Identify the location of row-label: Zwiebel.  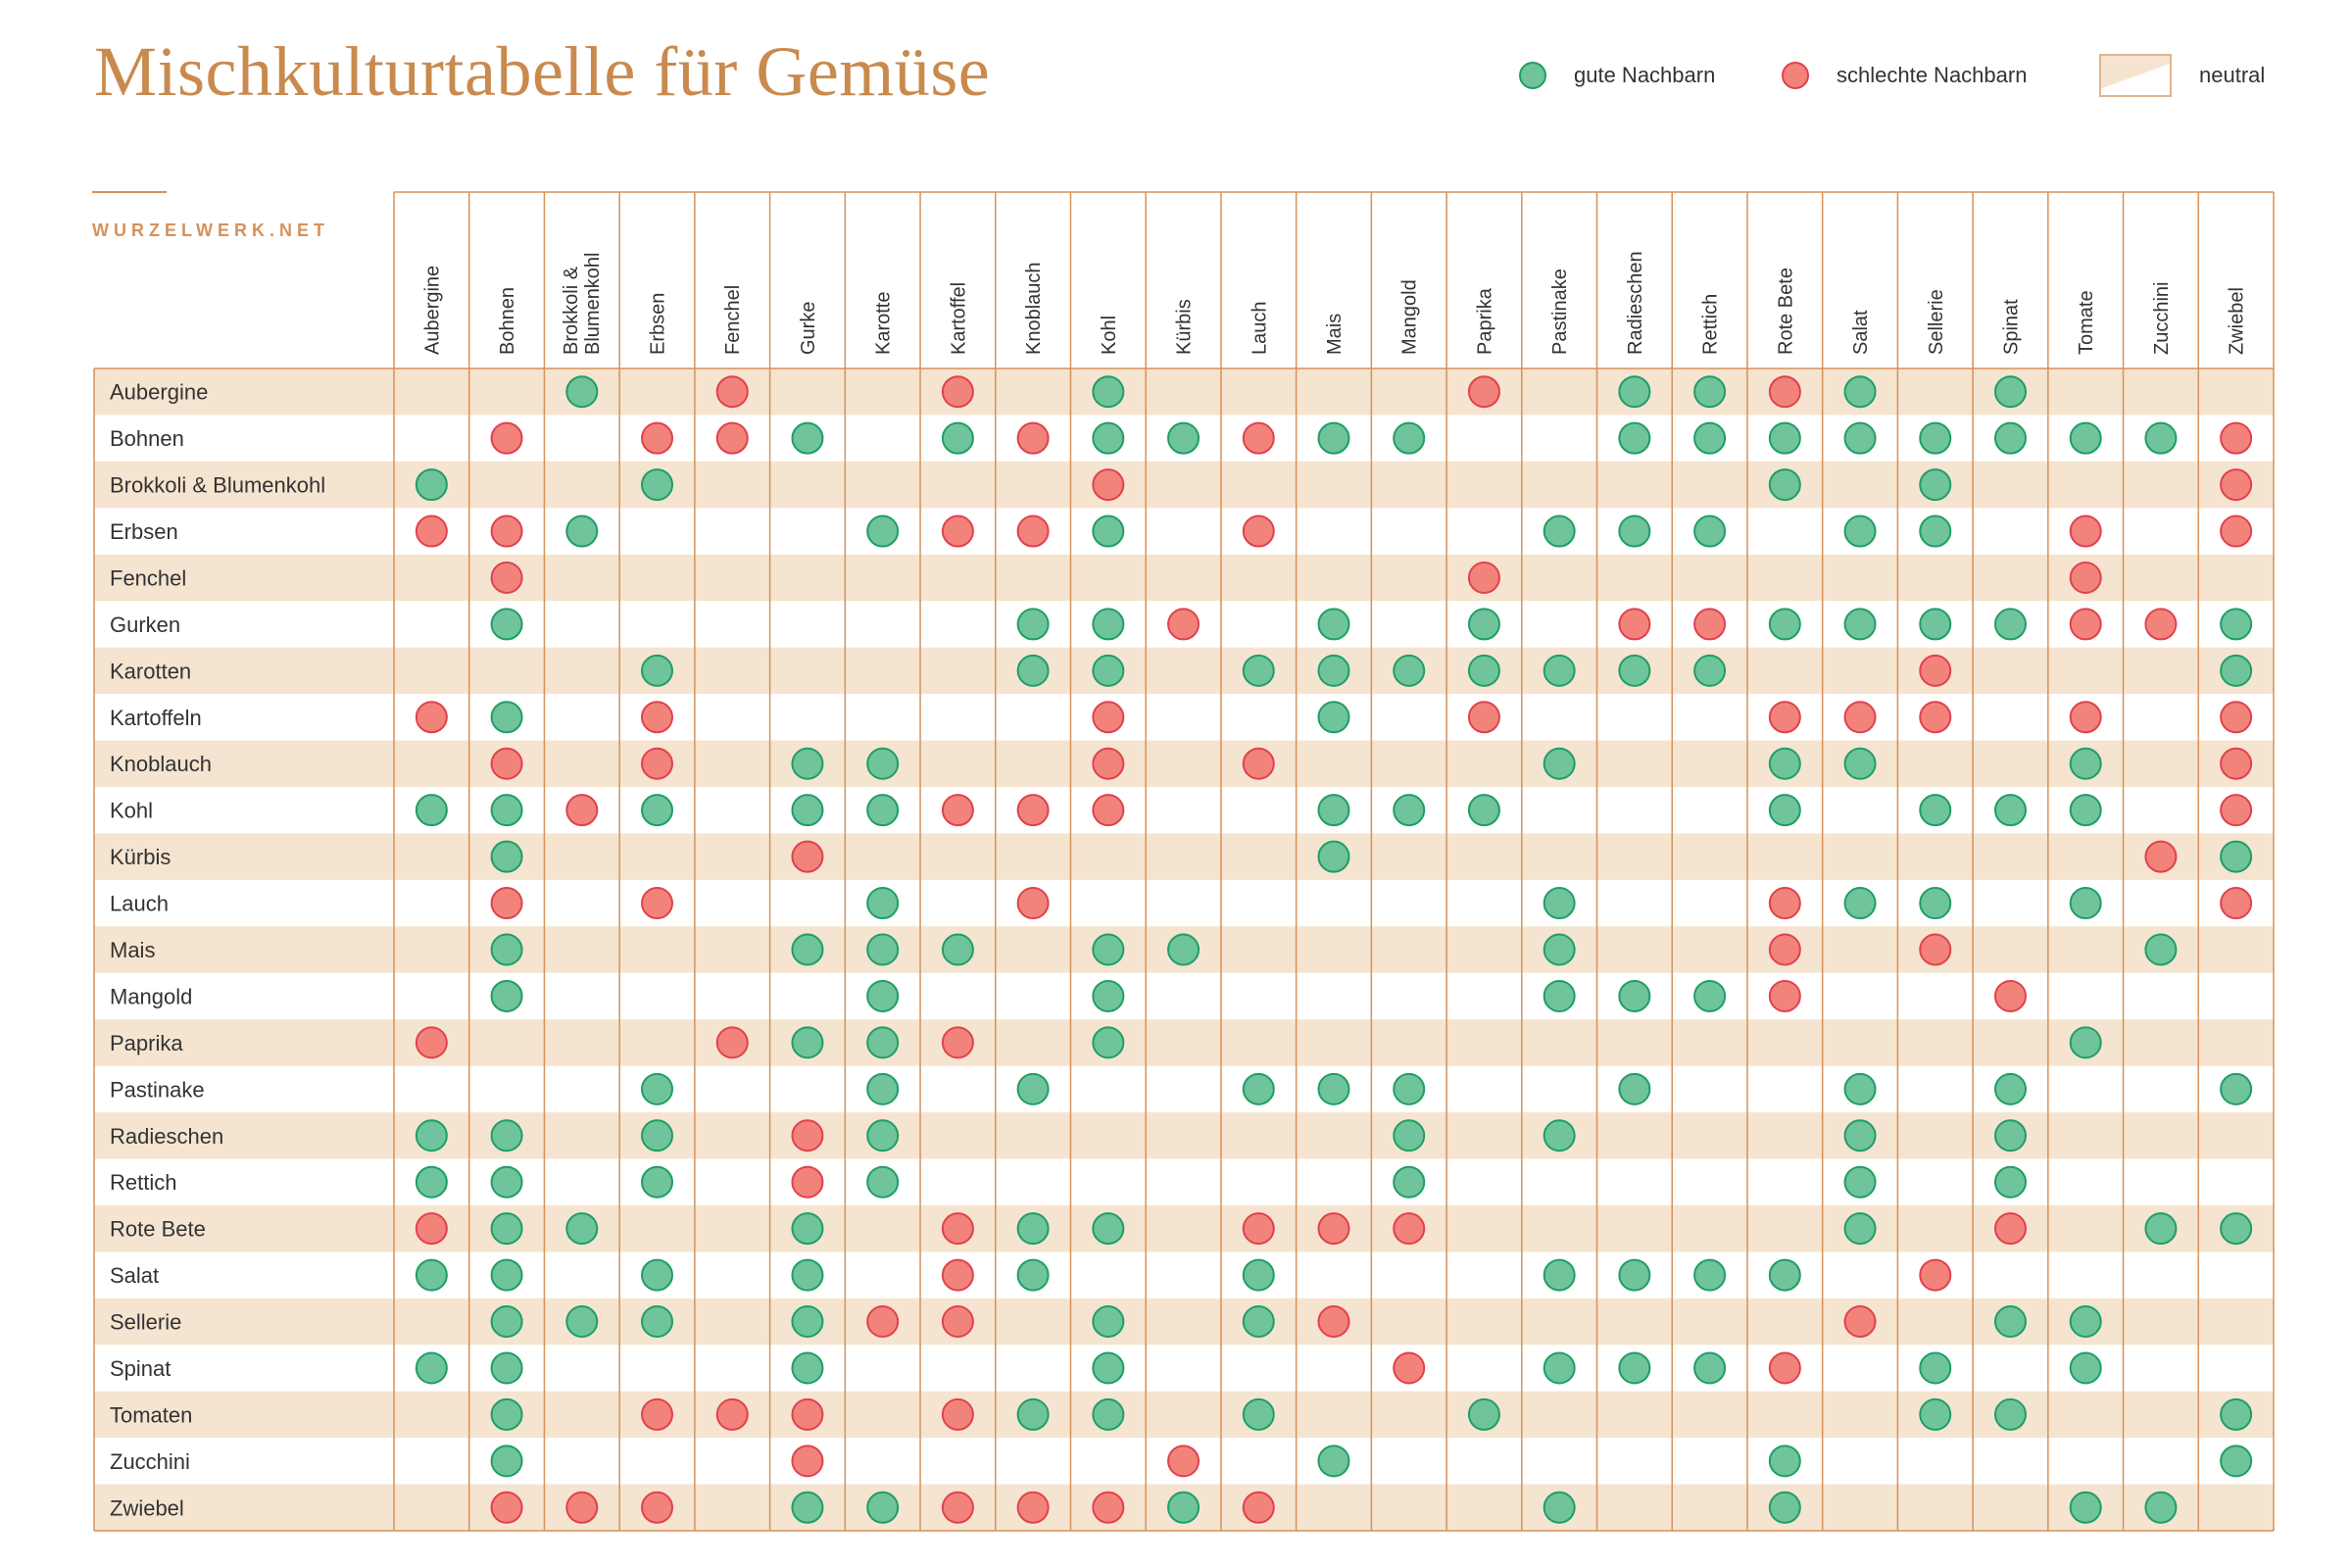
(147, 1507).